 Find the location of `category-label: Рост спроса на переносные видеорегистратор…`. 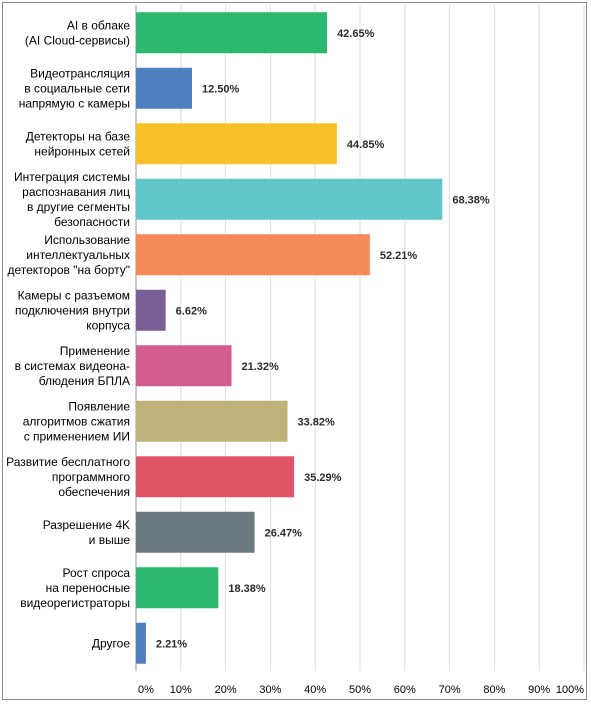

category-label: Рост спроса на переносные видеорегистратор… is located at coordinates (75, 588).